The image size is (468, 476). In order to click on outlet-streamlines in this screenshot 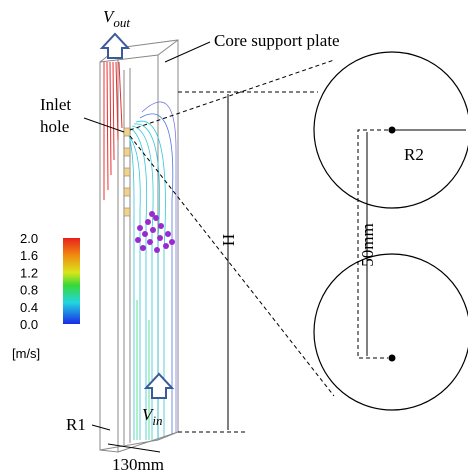, I will do `click(113, 130)`.